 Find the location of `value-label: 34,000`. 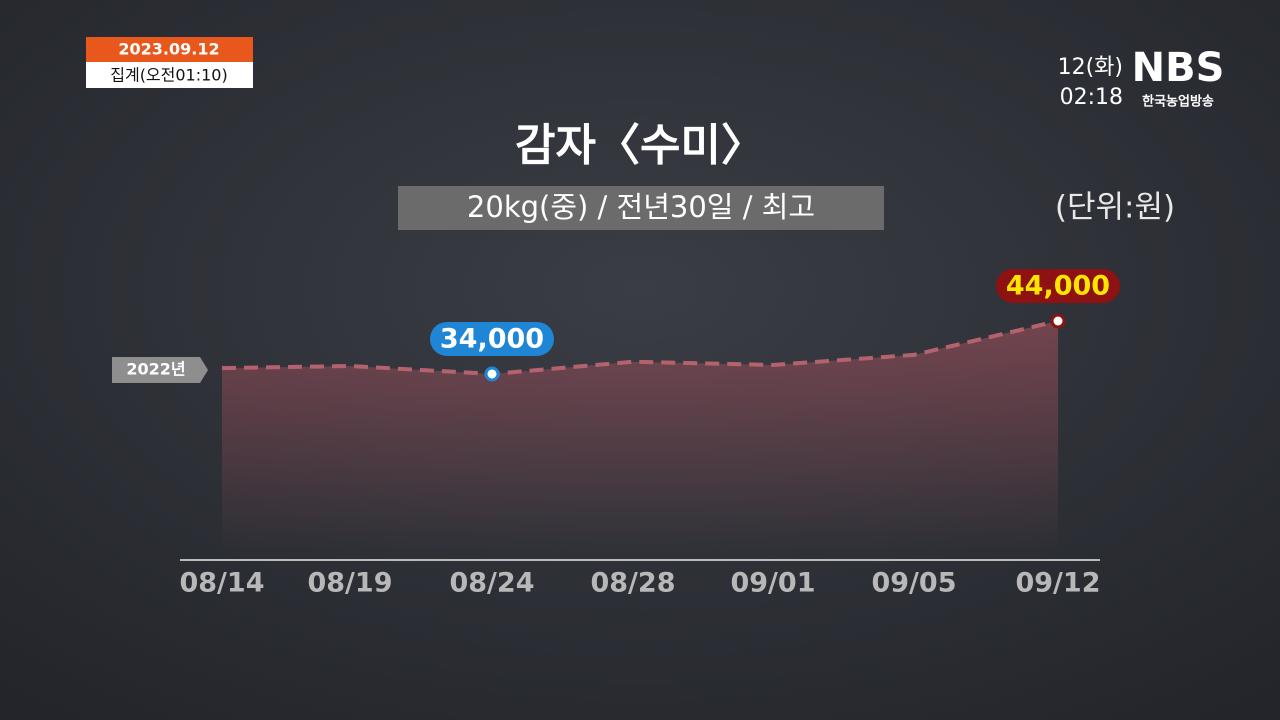

value-label: 34,000 is located at coordinates (492, 338).